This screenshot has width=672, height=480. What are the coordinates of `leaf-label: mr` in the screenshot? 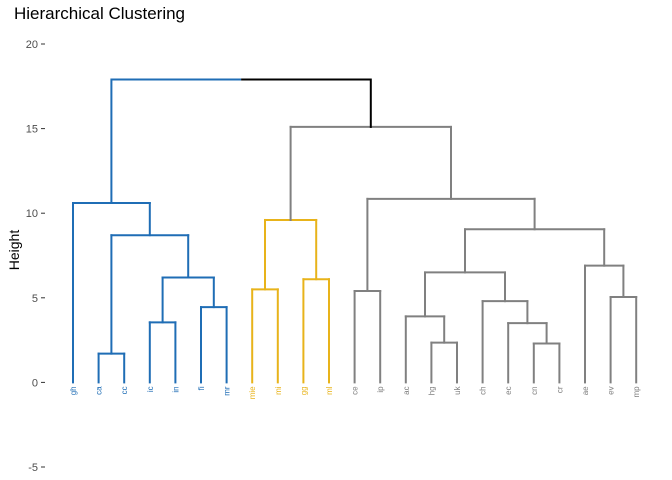 It's located at (227, 391).